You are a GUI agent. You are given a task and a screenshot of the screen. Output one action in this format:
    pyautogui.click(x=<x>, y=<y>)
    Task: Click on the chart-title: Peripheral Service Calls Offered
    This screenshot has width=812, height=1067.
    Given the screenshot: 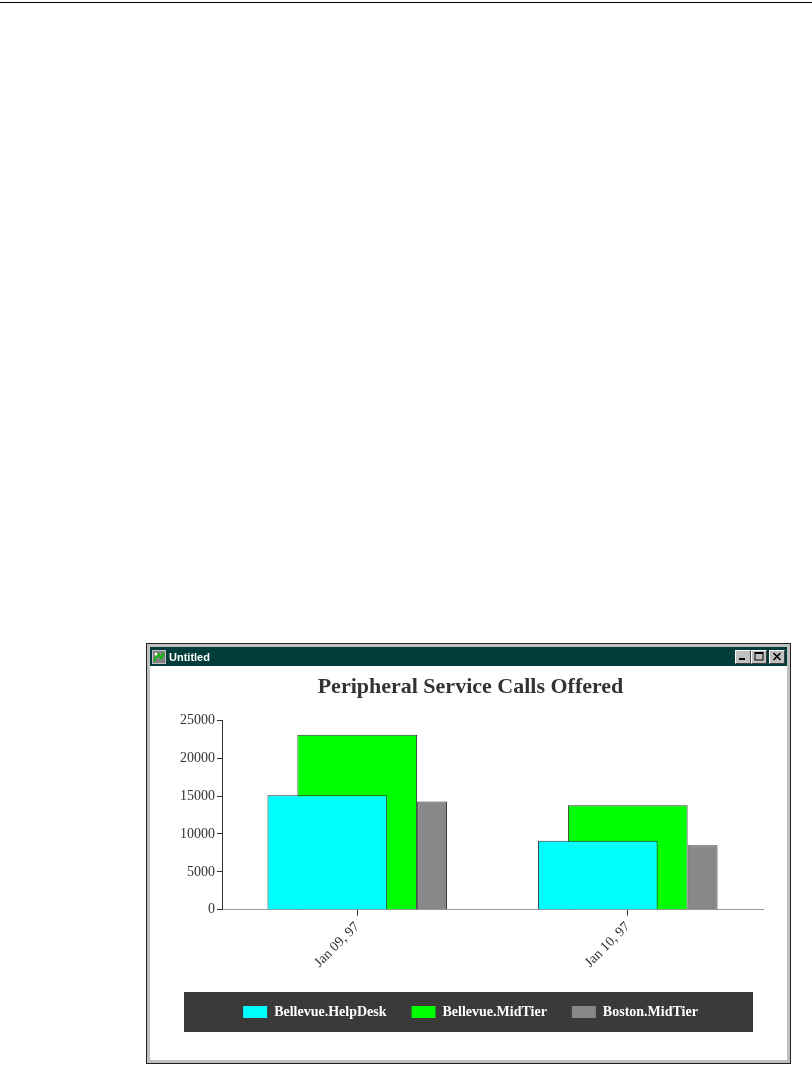 What is the action you would take?
    pyautogui.click(x=470, y=685)
    